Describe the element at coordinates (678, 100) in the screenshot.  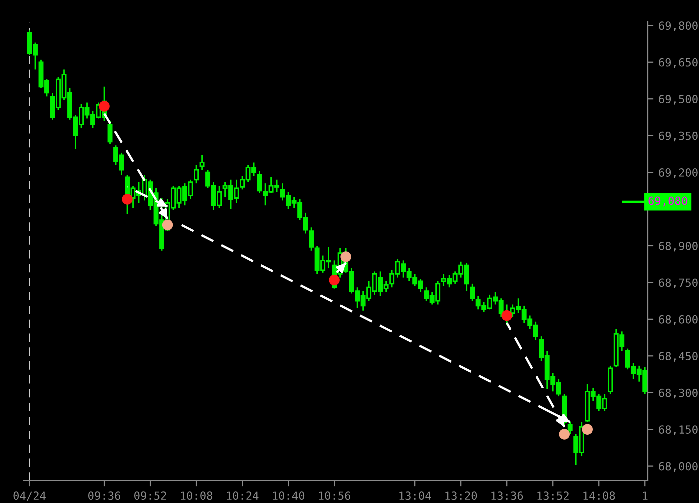
I see `y-tick-label: 69,500` at that location.